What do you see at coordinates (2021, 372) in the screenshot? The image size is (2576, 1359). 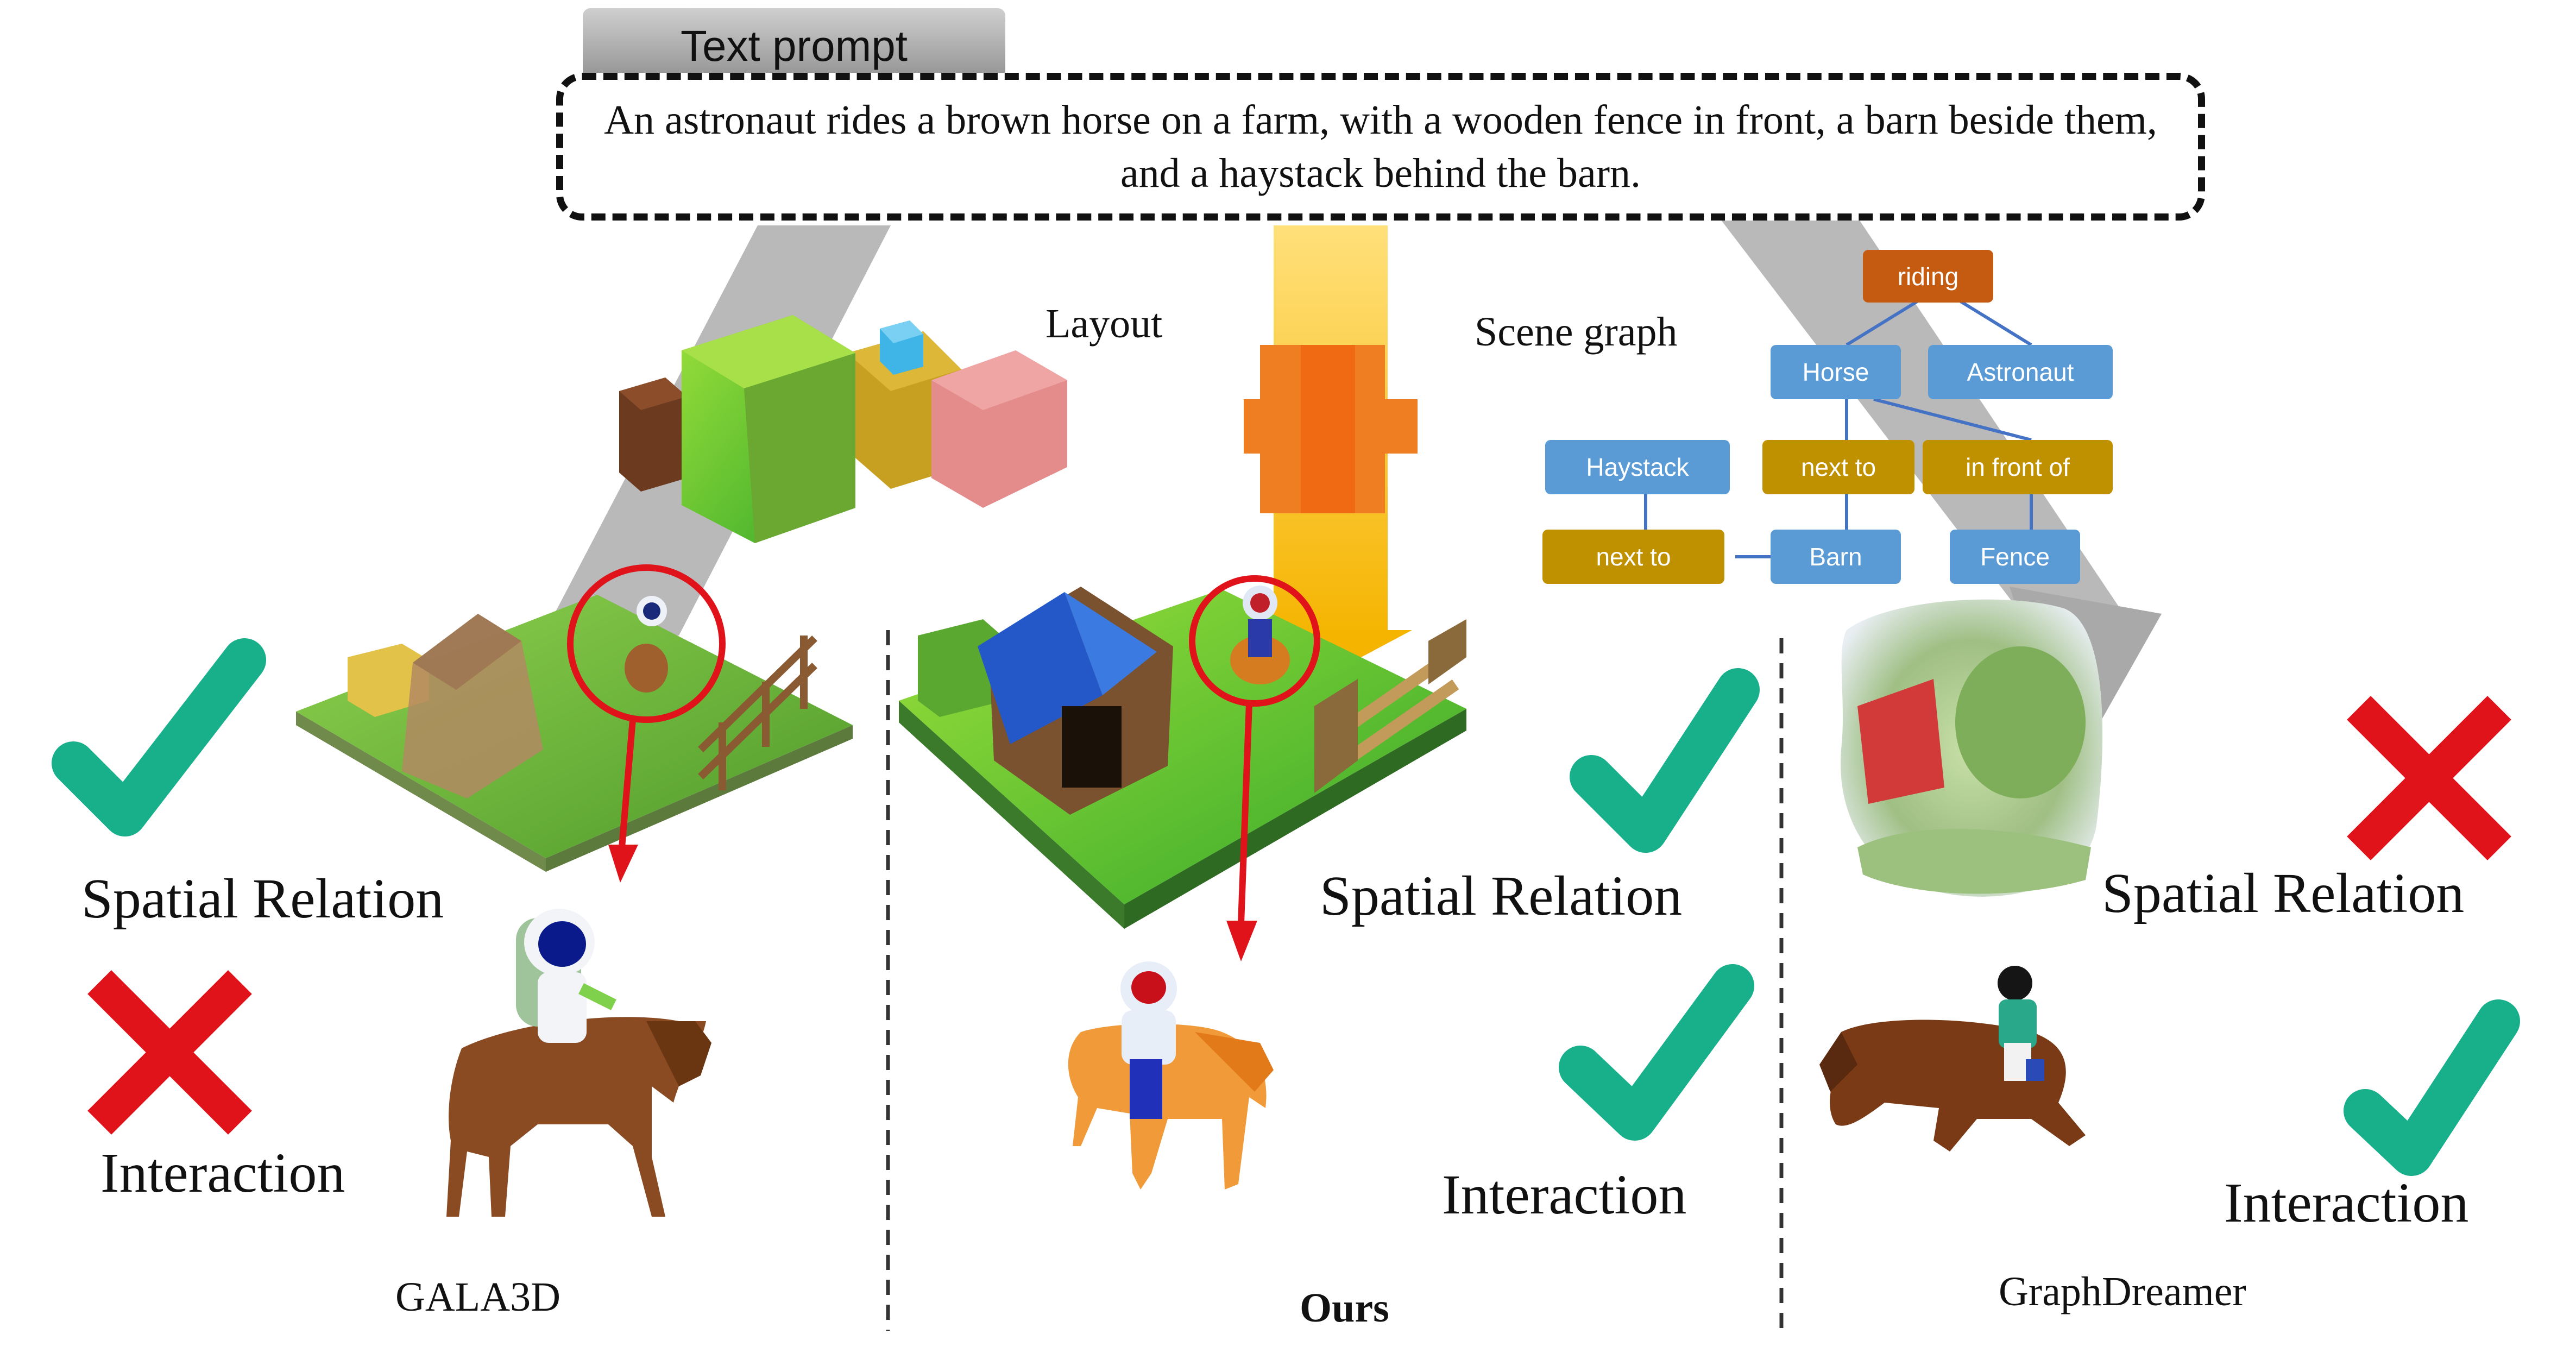 I see `node-astronaut: Astronaut` at bounding box center [2021, 372].